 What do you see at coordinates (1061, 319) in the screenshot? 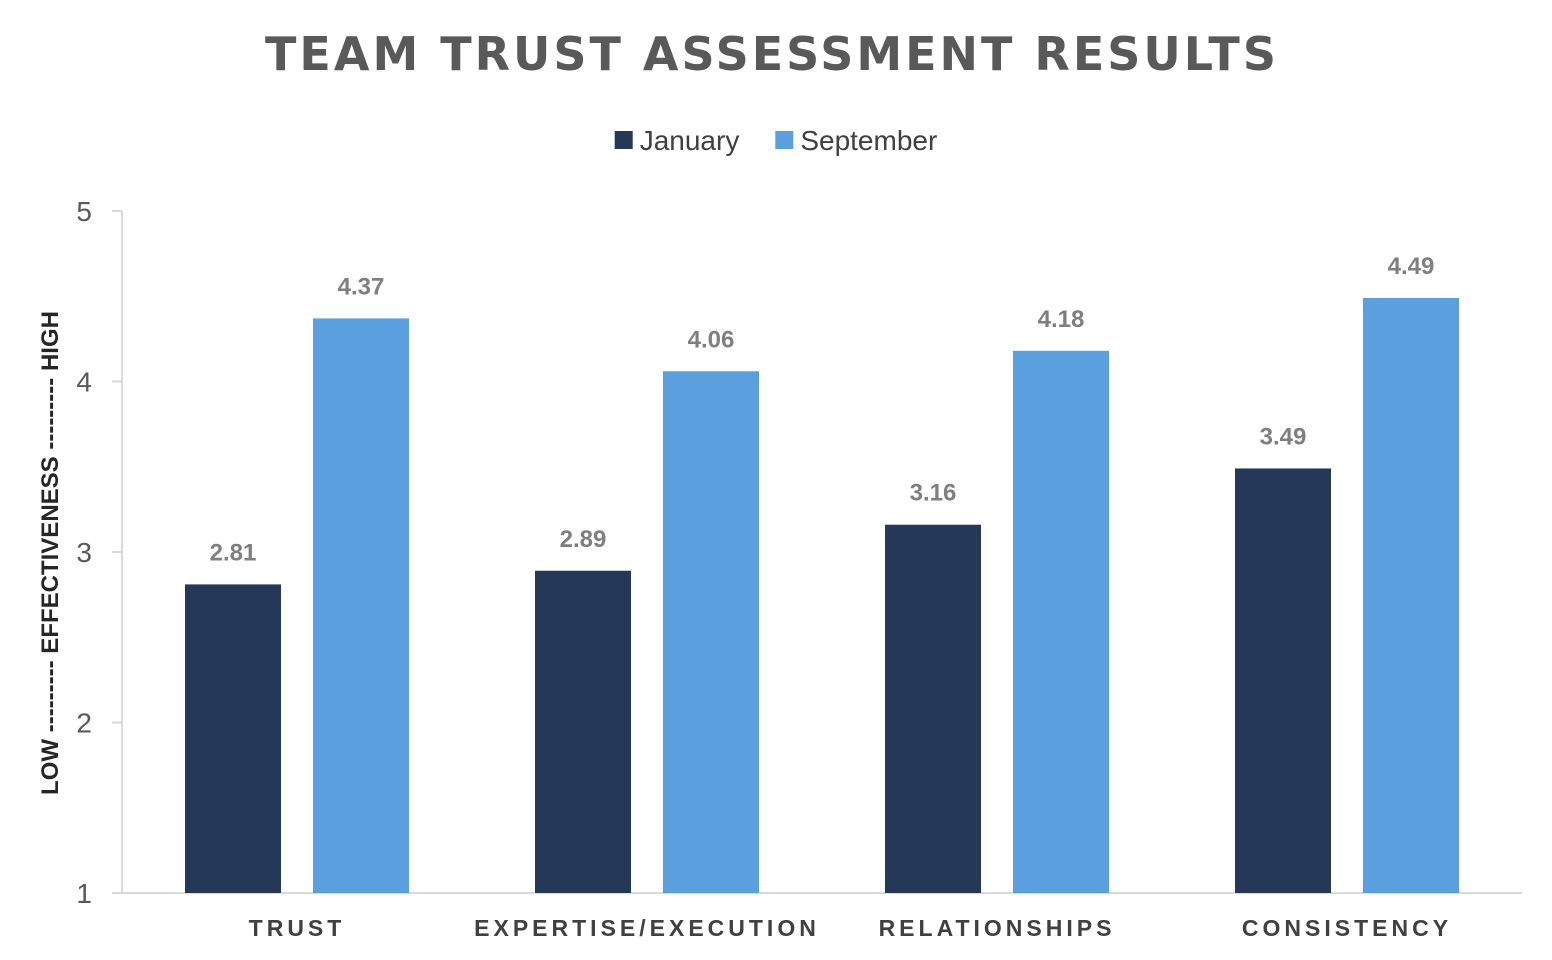
I see `data-label: 4.18` at bounding box center [1061, 319].